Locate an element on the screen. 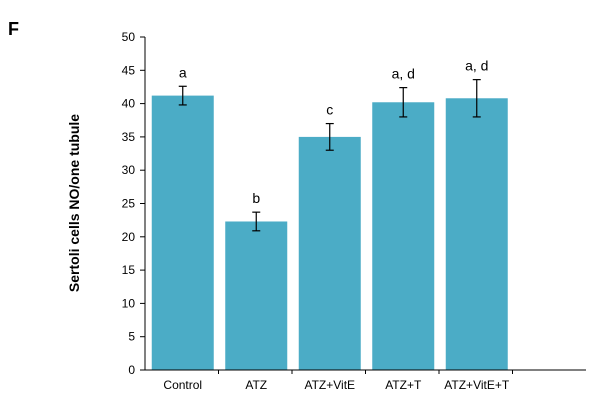  x-tick-label: ATZ+T is located at coordinates (403, 385).